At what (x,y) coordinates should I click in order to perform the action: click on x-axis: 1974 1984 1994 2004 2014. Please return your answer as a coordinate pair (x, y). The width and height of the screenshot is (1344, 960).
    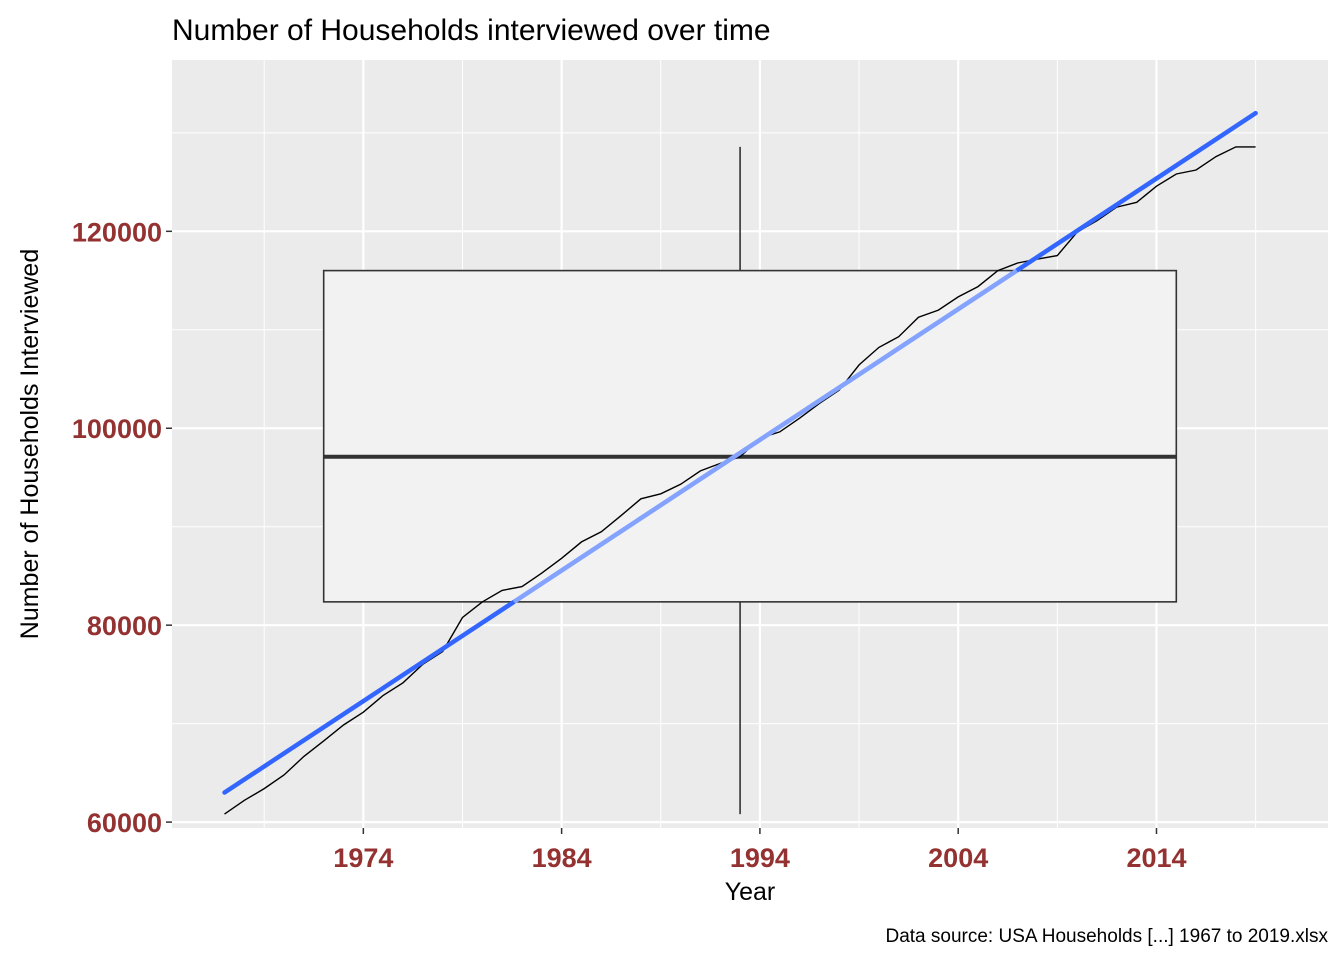
    Looking at the image, I should click on (760, 850).